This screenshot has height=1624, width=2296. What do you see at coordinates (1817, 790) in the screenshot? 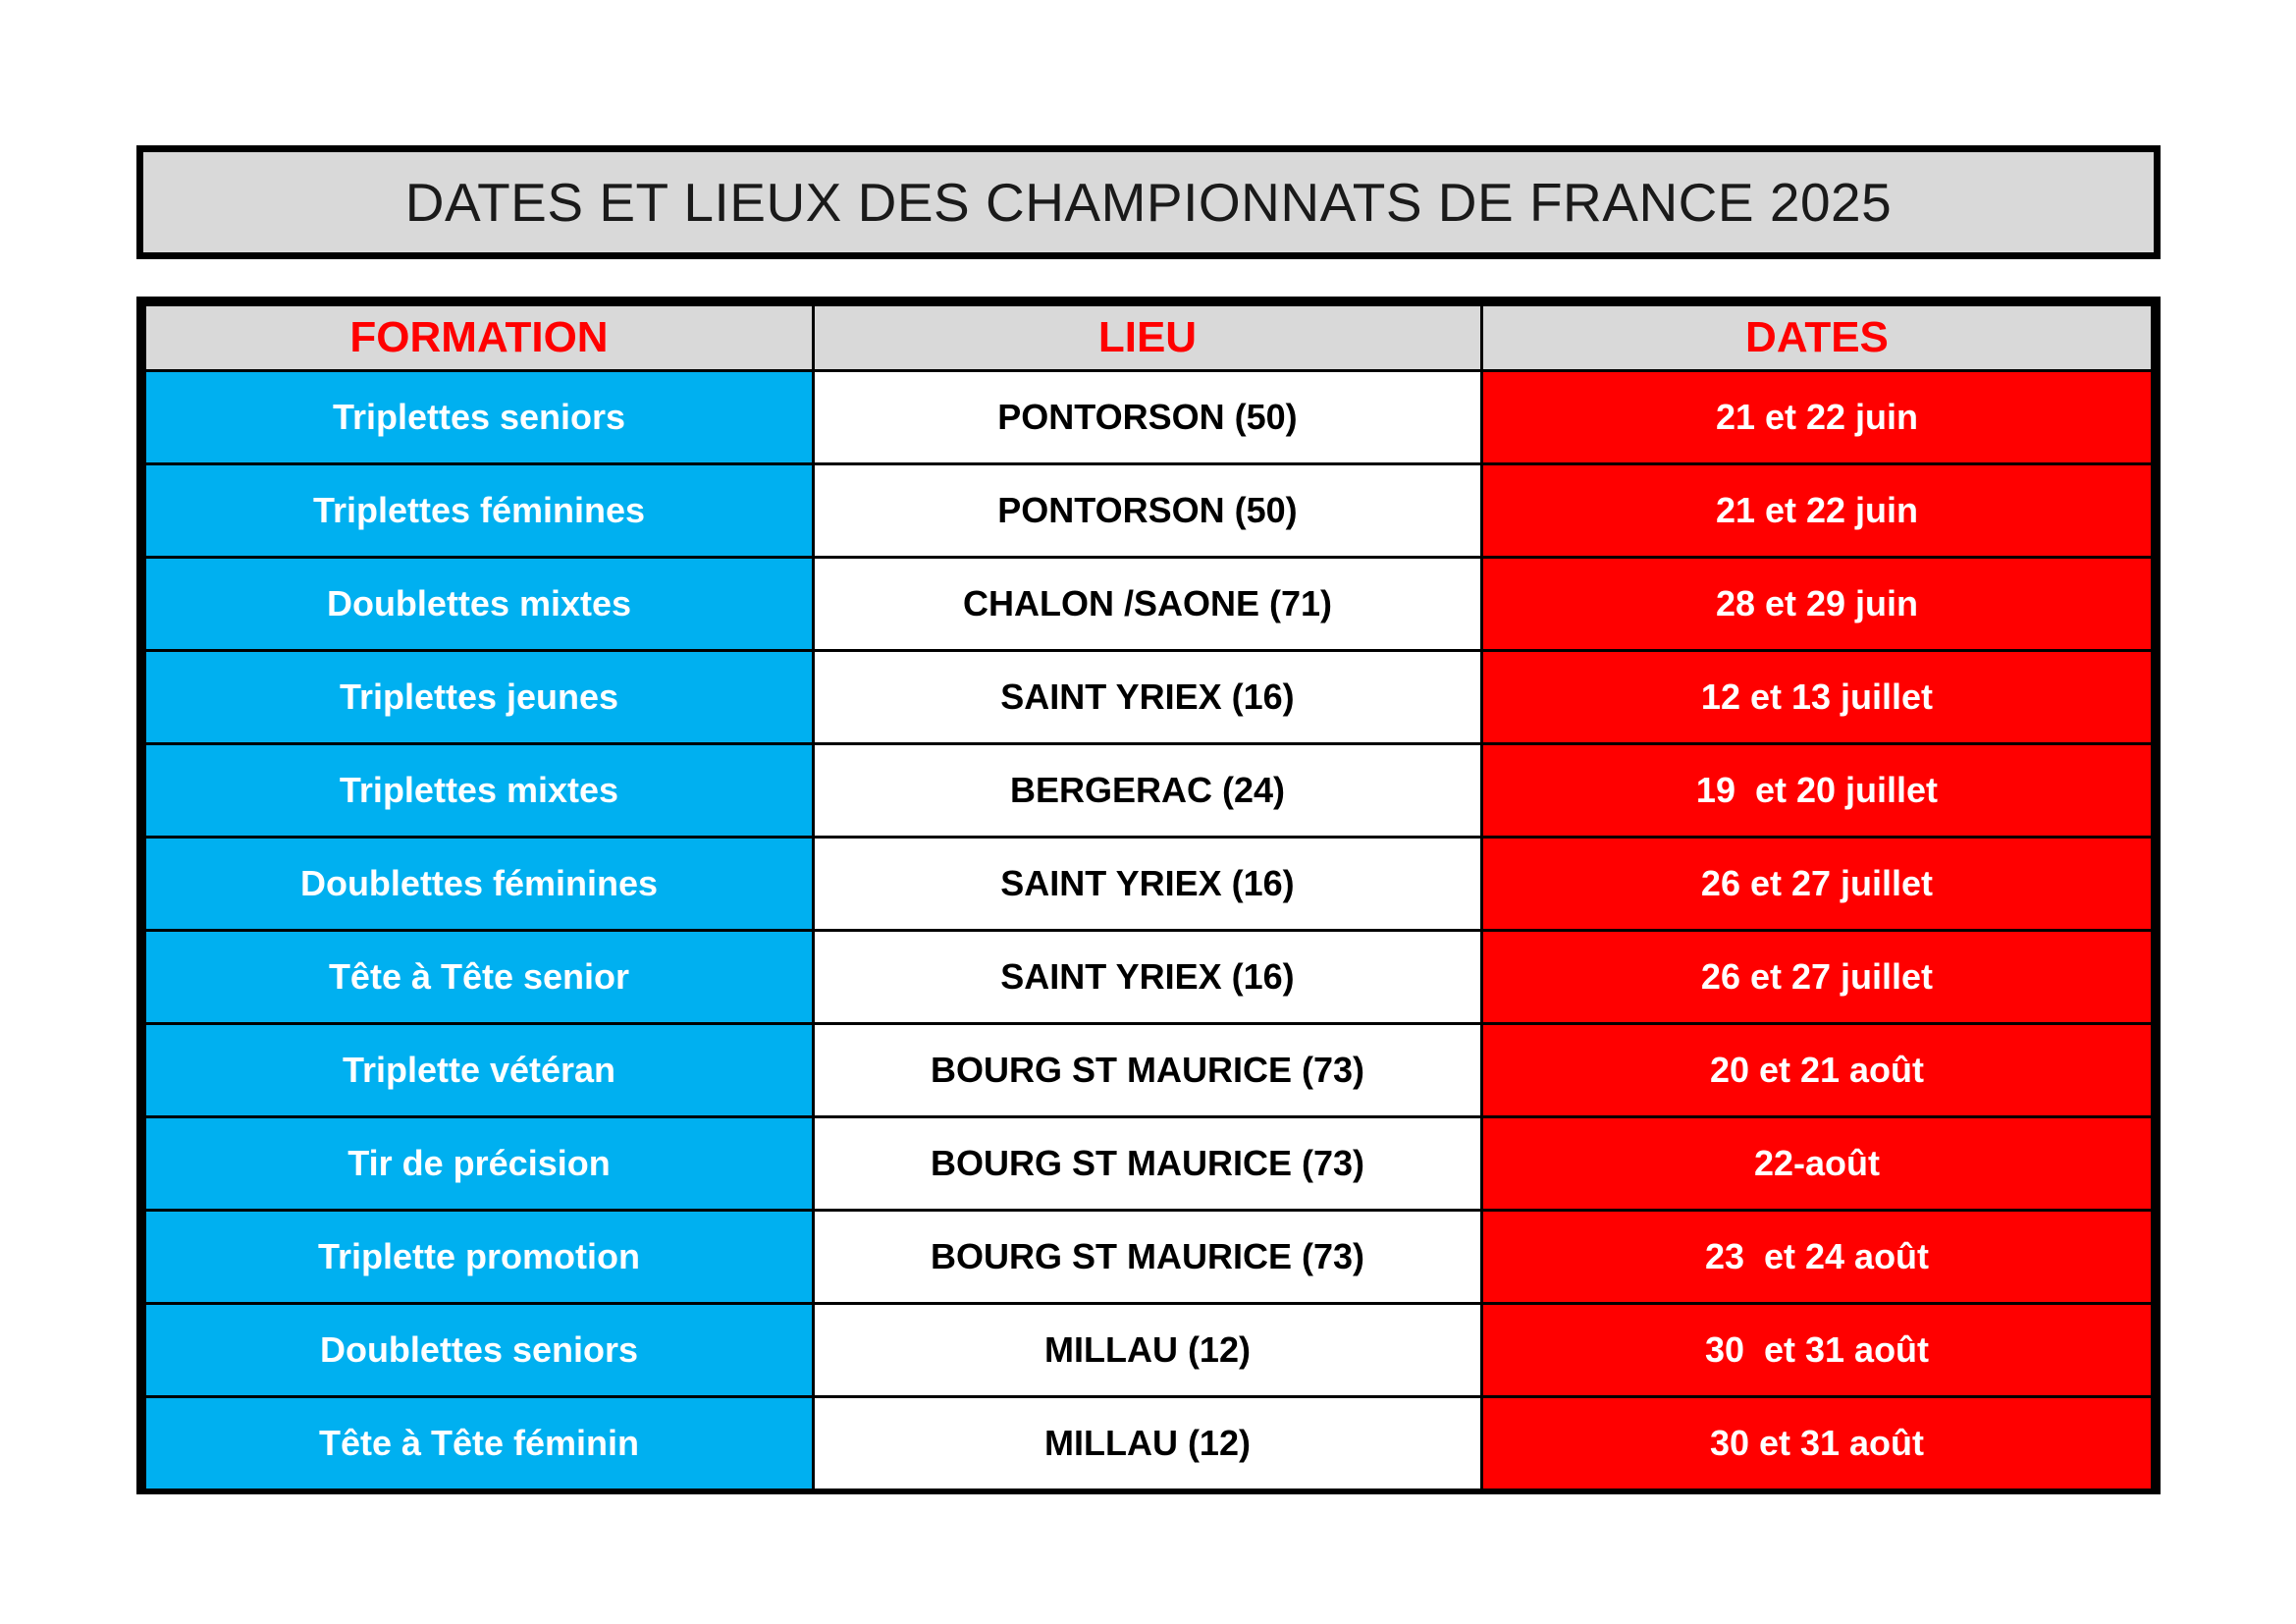
I see `cell-dates: 19 et 20 juillet` at bounding box center [1817, 790].